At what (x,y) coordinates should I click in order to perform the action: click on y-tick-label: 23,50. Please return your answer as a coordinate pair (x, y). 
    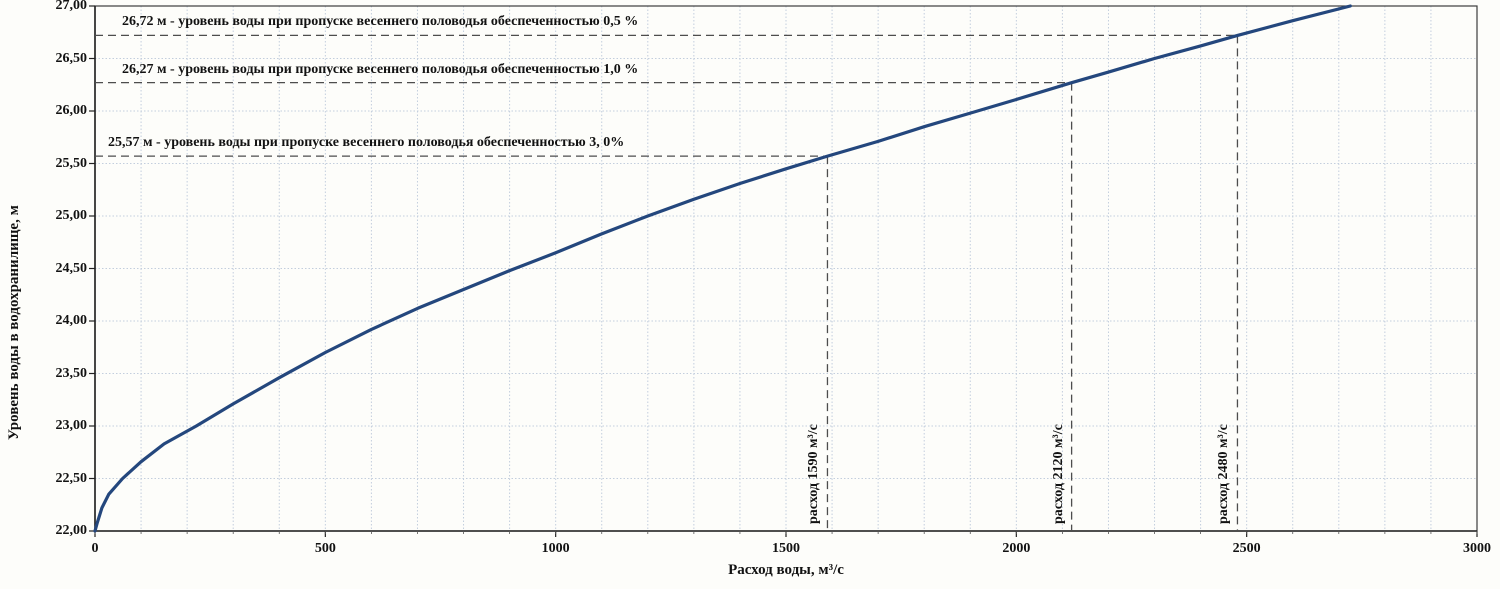
    Looking at the image, I should click on (71, 373).